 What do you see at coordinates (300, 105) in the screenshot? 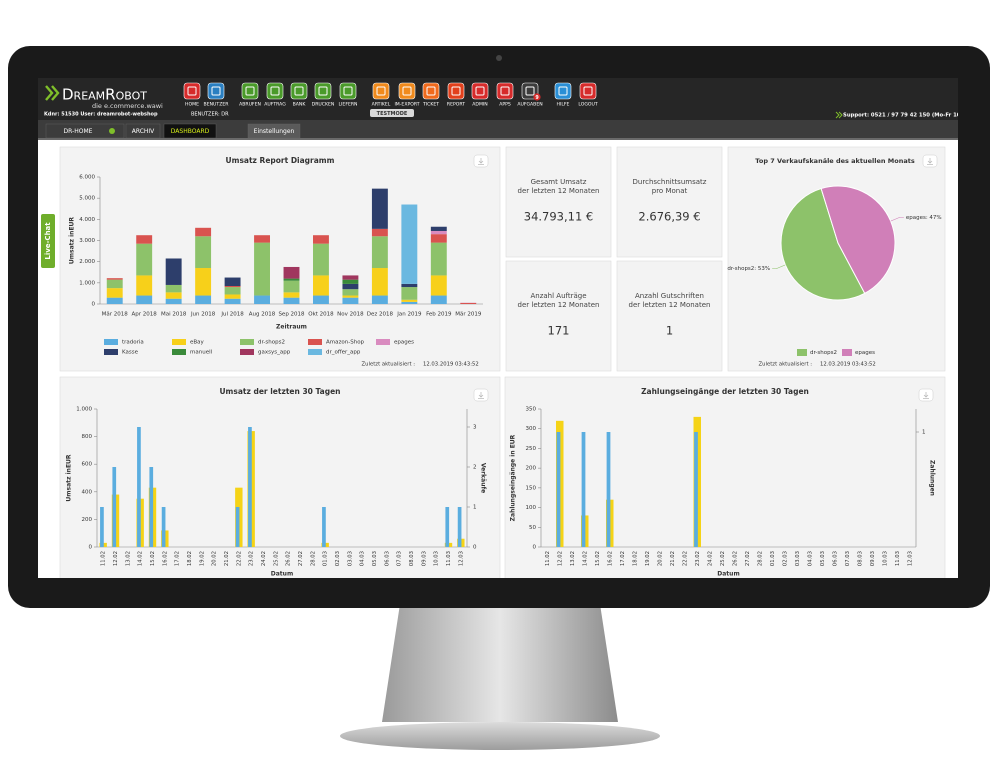
I see `toolbar-label: BANK` at bounding box center [300, 105].